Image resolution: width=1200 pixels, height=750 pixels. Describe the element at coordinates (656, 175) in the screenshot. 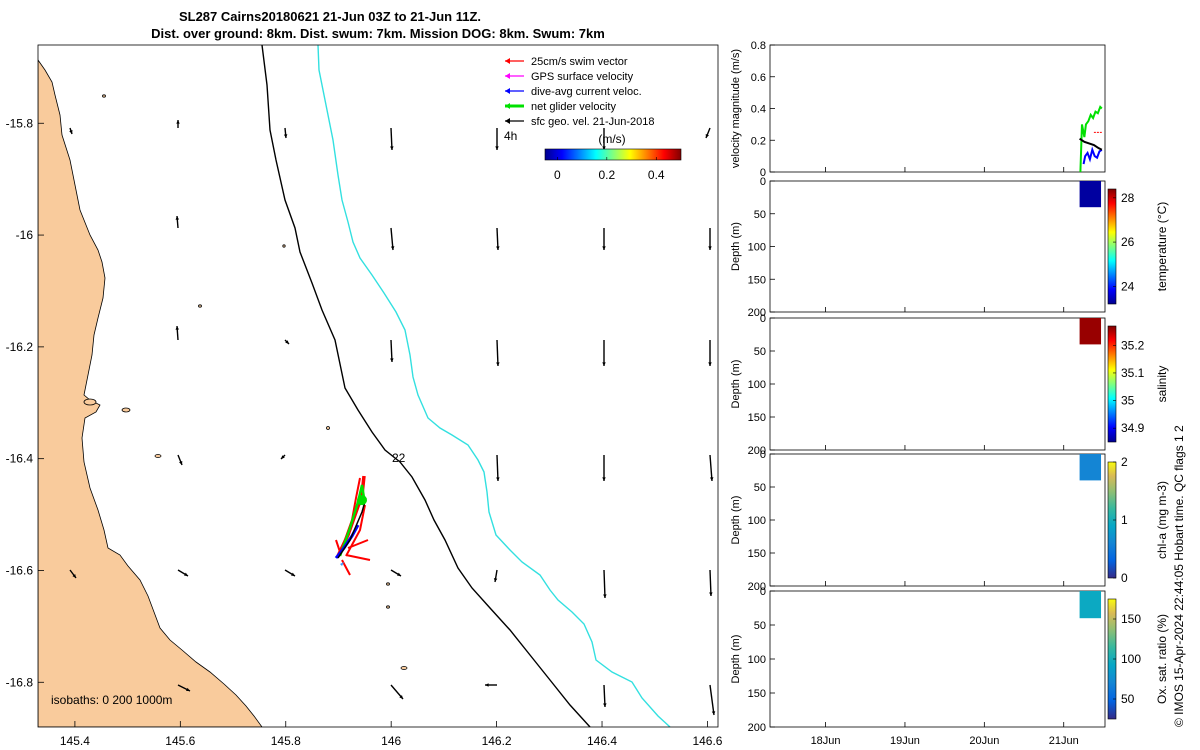

I see `colorbar-tick-label: 0.4` at that location.